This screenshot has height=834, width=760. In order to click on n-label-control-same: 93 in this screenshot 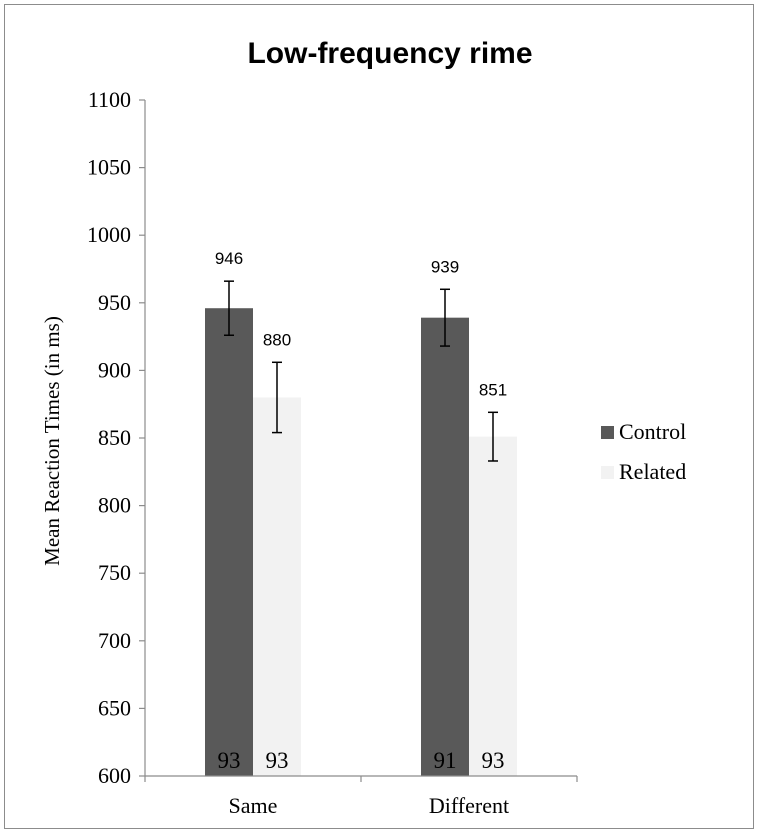, I will do `click(229, 760)`.